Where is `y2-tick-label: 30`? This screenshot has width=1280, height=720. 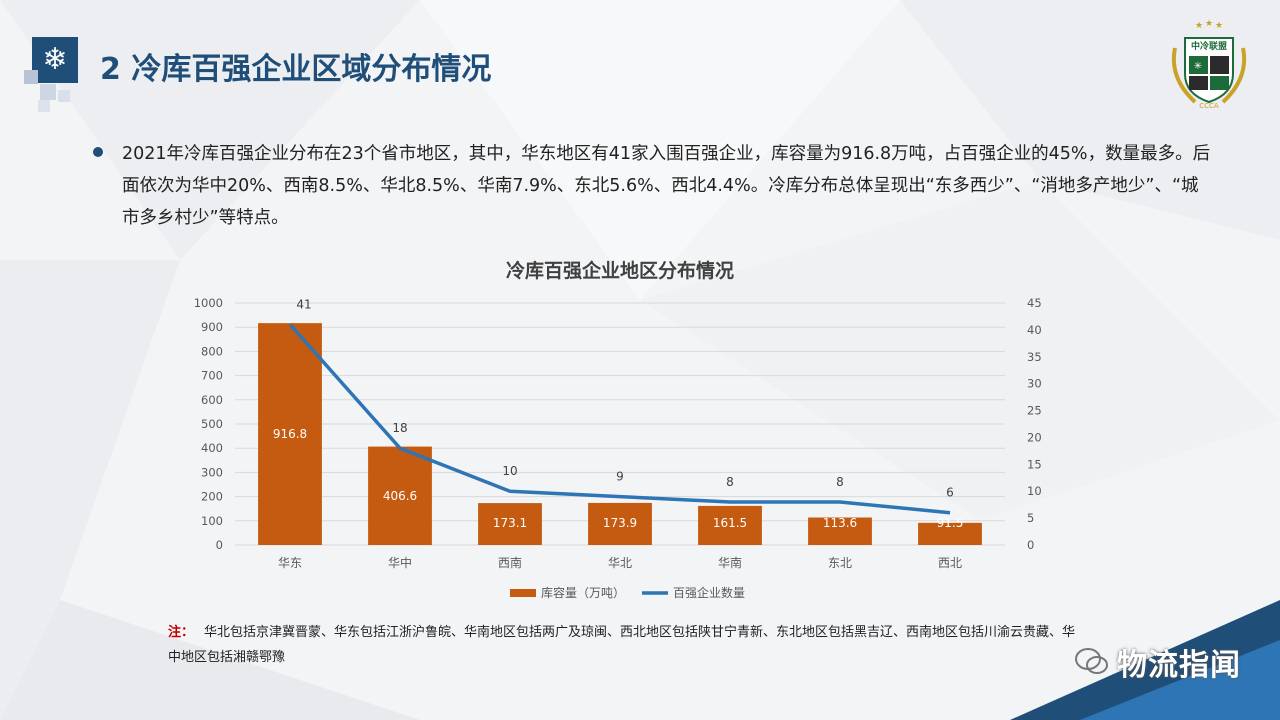 y2-tick-label: 30 is located at coordinates (1034, 384).